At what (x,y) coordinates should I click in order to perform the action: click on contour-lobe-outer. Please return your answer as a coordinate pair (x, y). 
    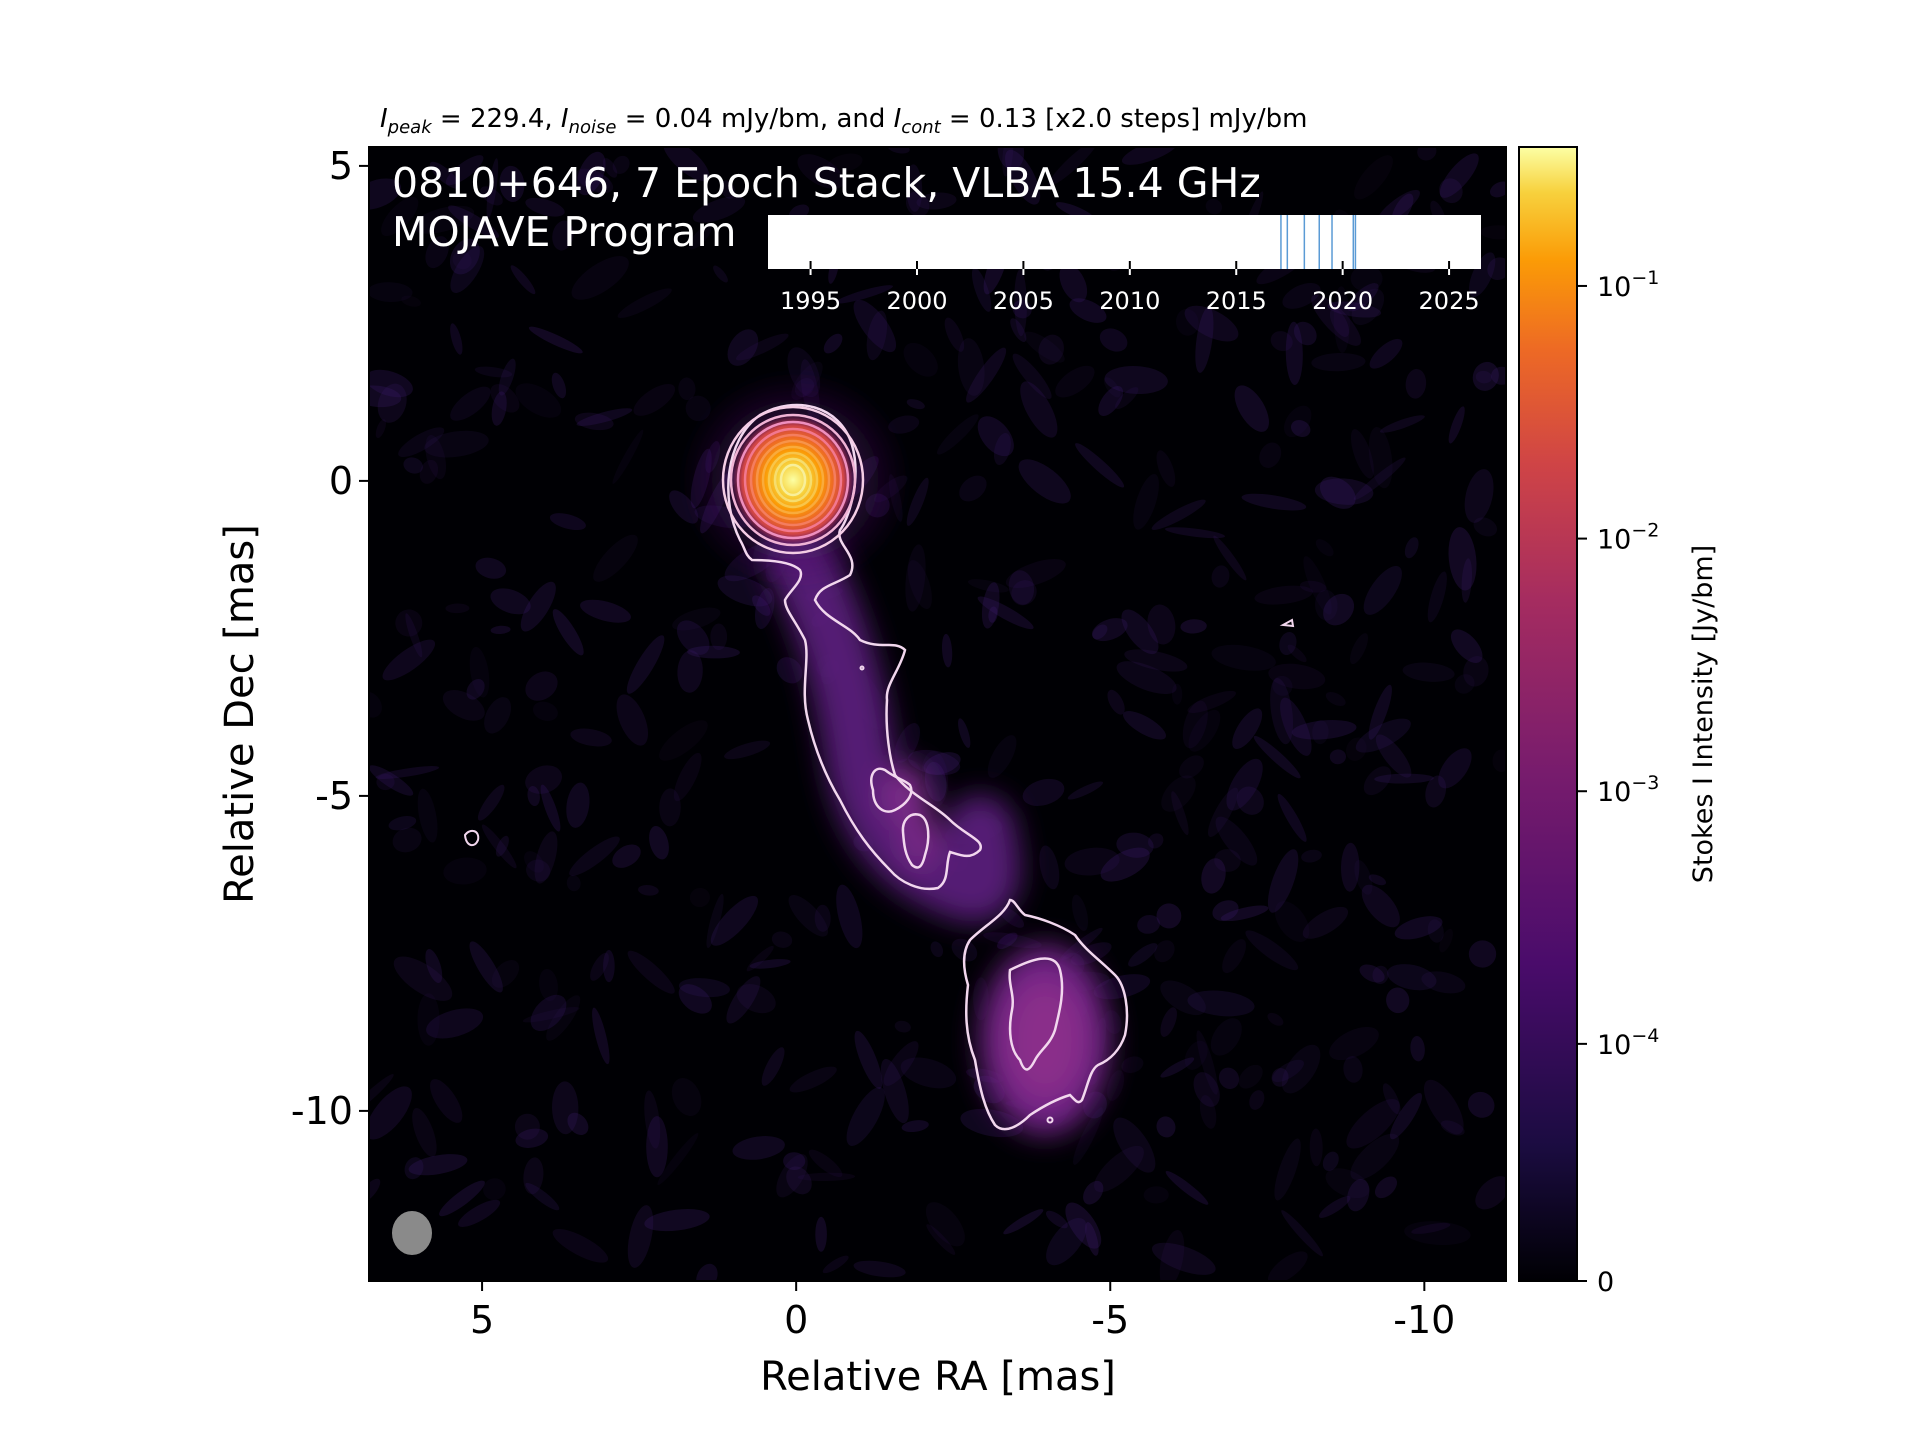
    Looking at the image, I should click on (1045, 1014).